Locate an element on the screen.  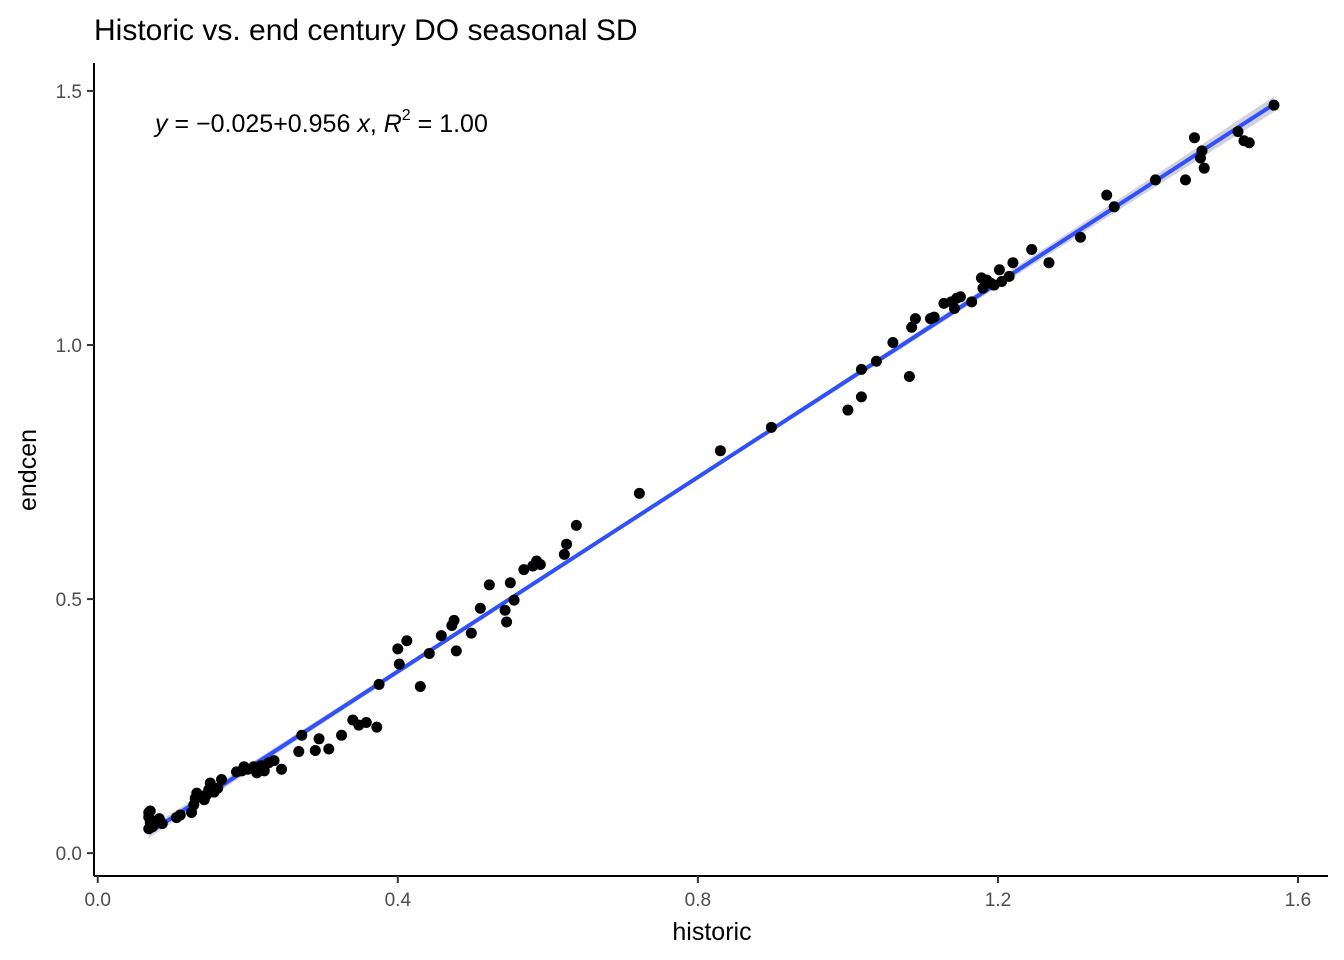
x-axis-label: historic is located at coordinates (711, 932).